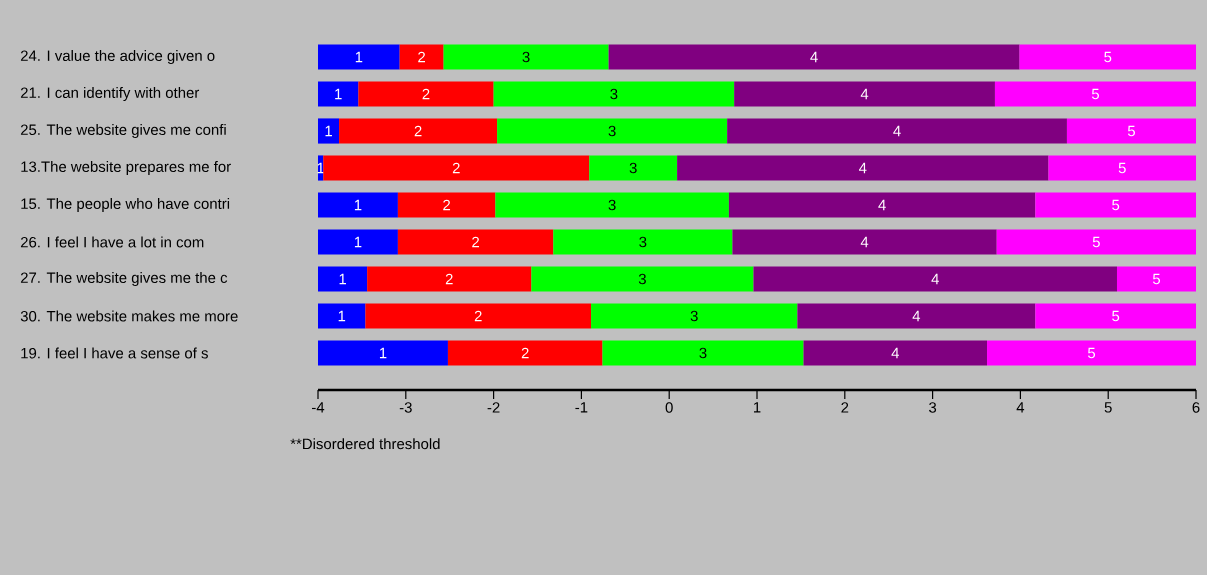  What do you see at coordinates (933, 407) in the screenshot?
I see `x-tick-label: 3` at bounding box center [933, 407].